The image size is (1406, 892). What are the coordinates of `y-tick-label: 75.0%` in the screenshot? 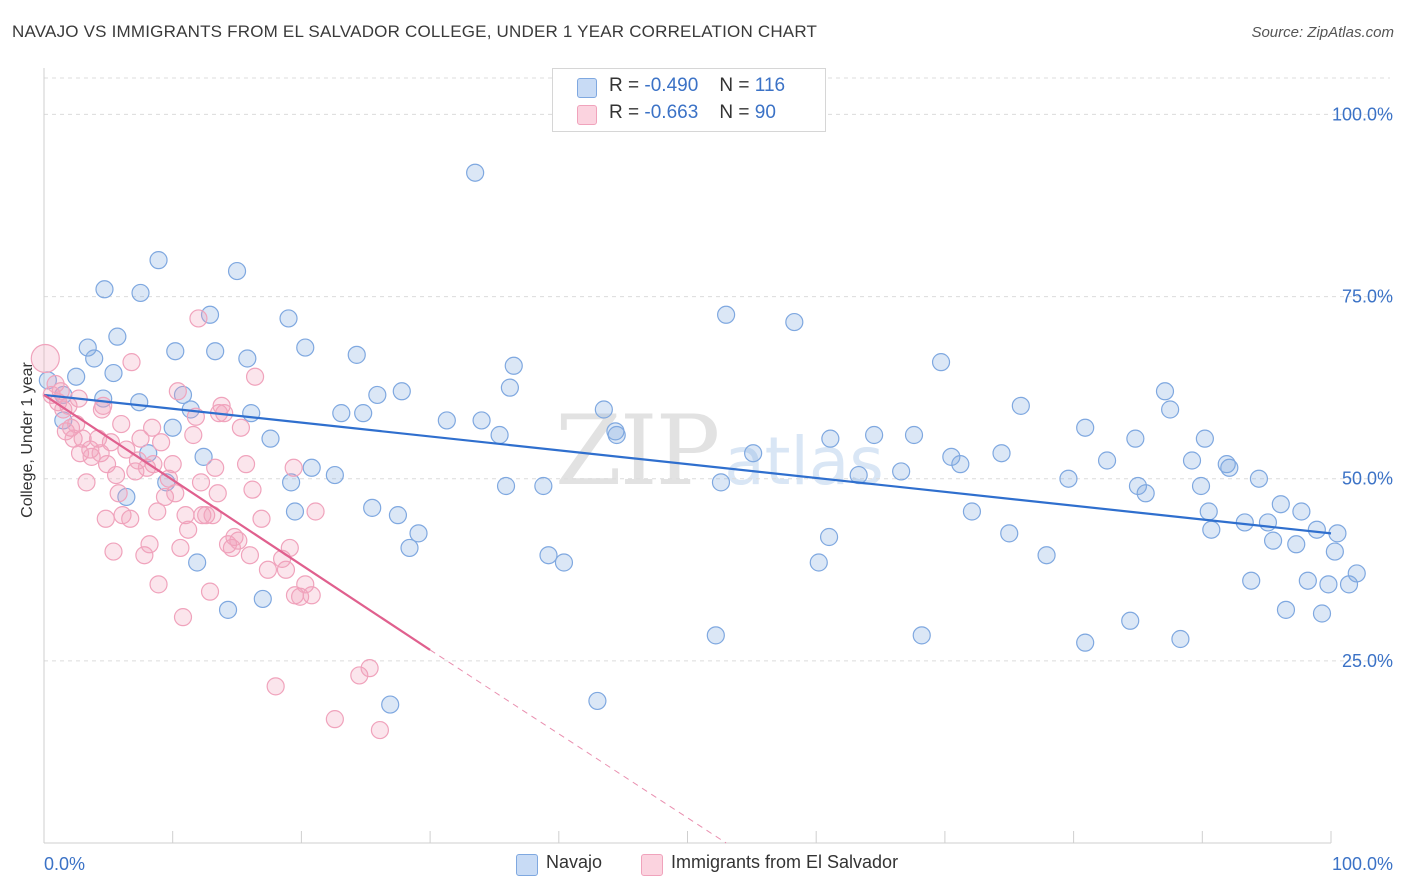 It's located at (1367, 297).